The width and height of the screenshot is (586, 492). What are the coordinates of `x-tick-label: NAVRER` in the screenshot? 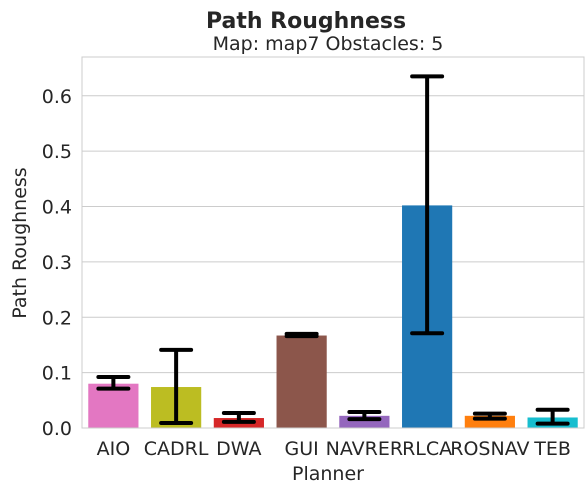 It's located at (364, 449).